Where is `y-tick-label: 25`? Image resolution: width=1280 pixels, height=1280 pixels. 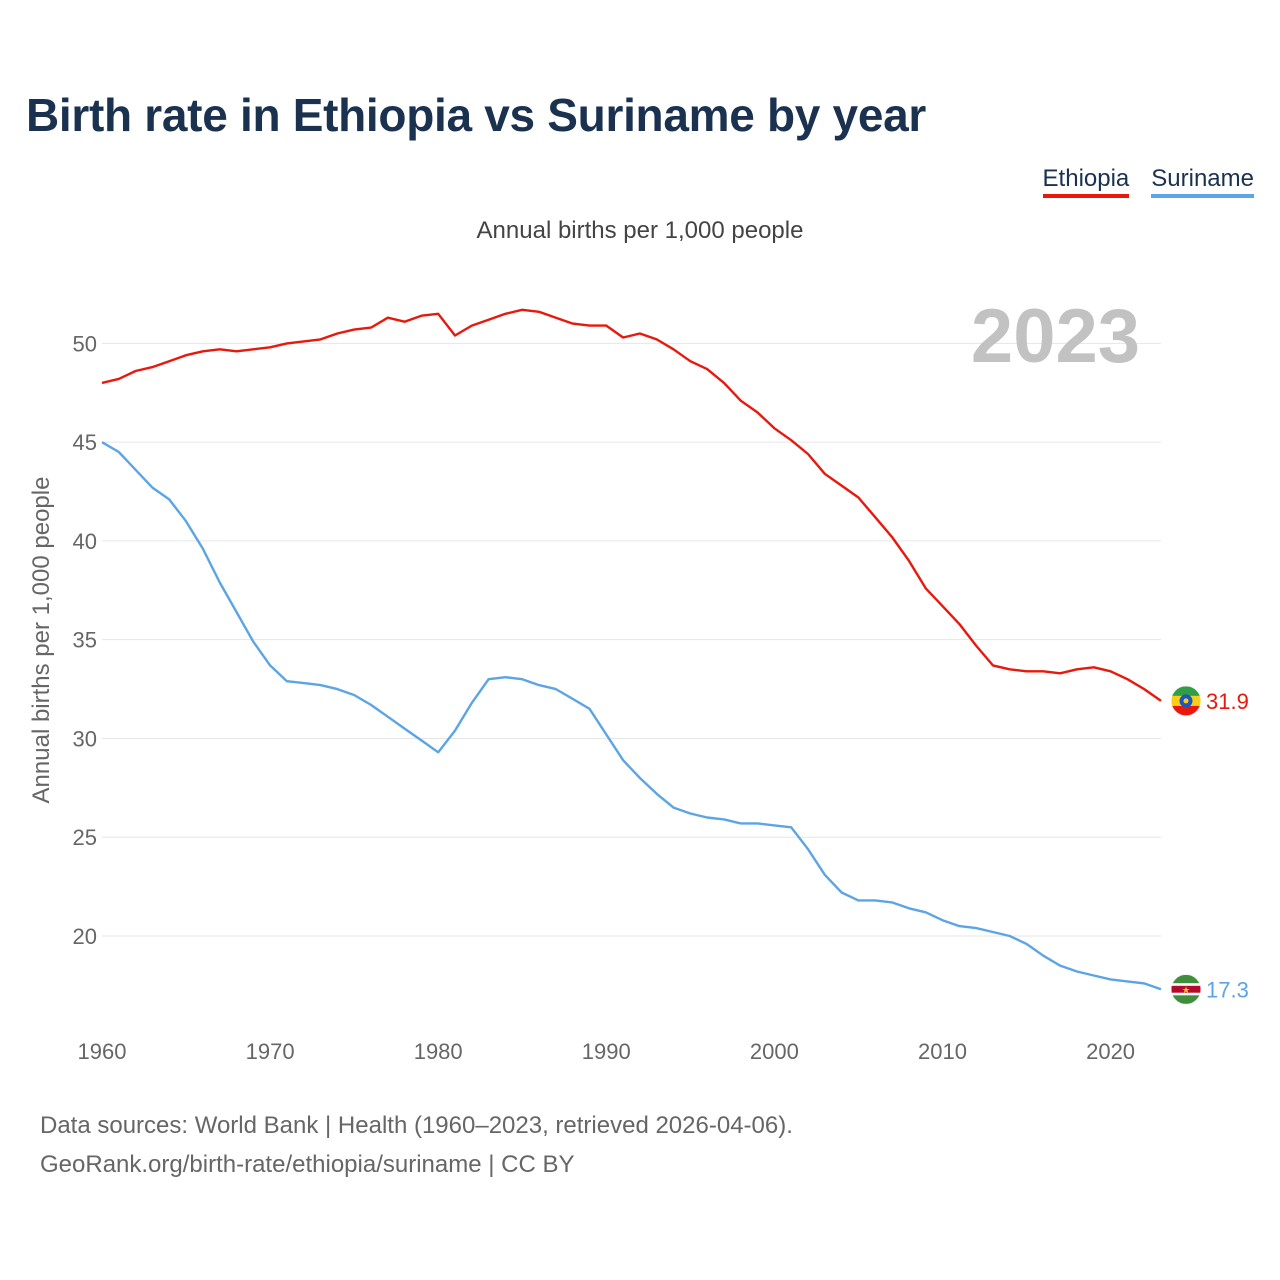 y-tick-label: 25 is located at coordinates (85, 837).